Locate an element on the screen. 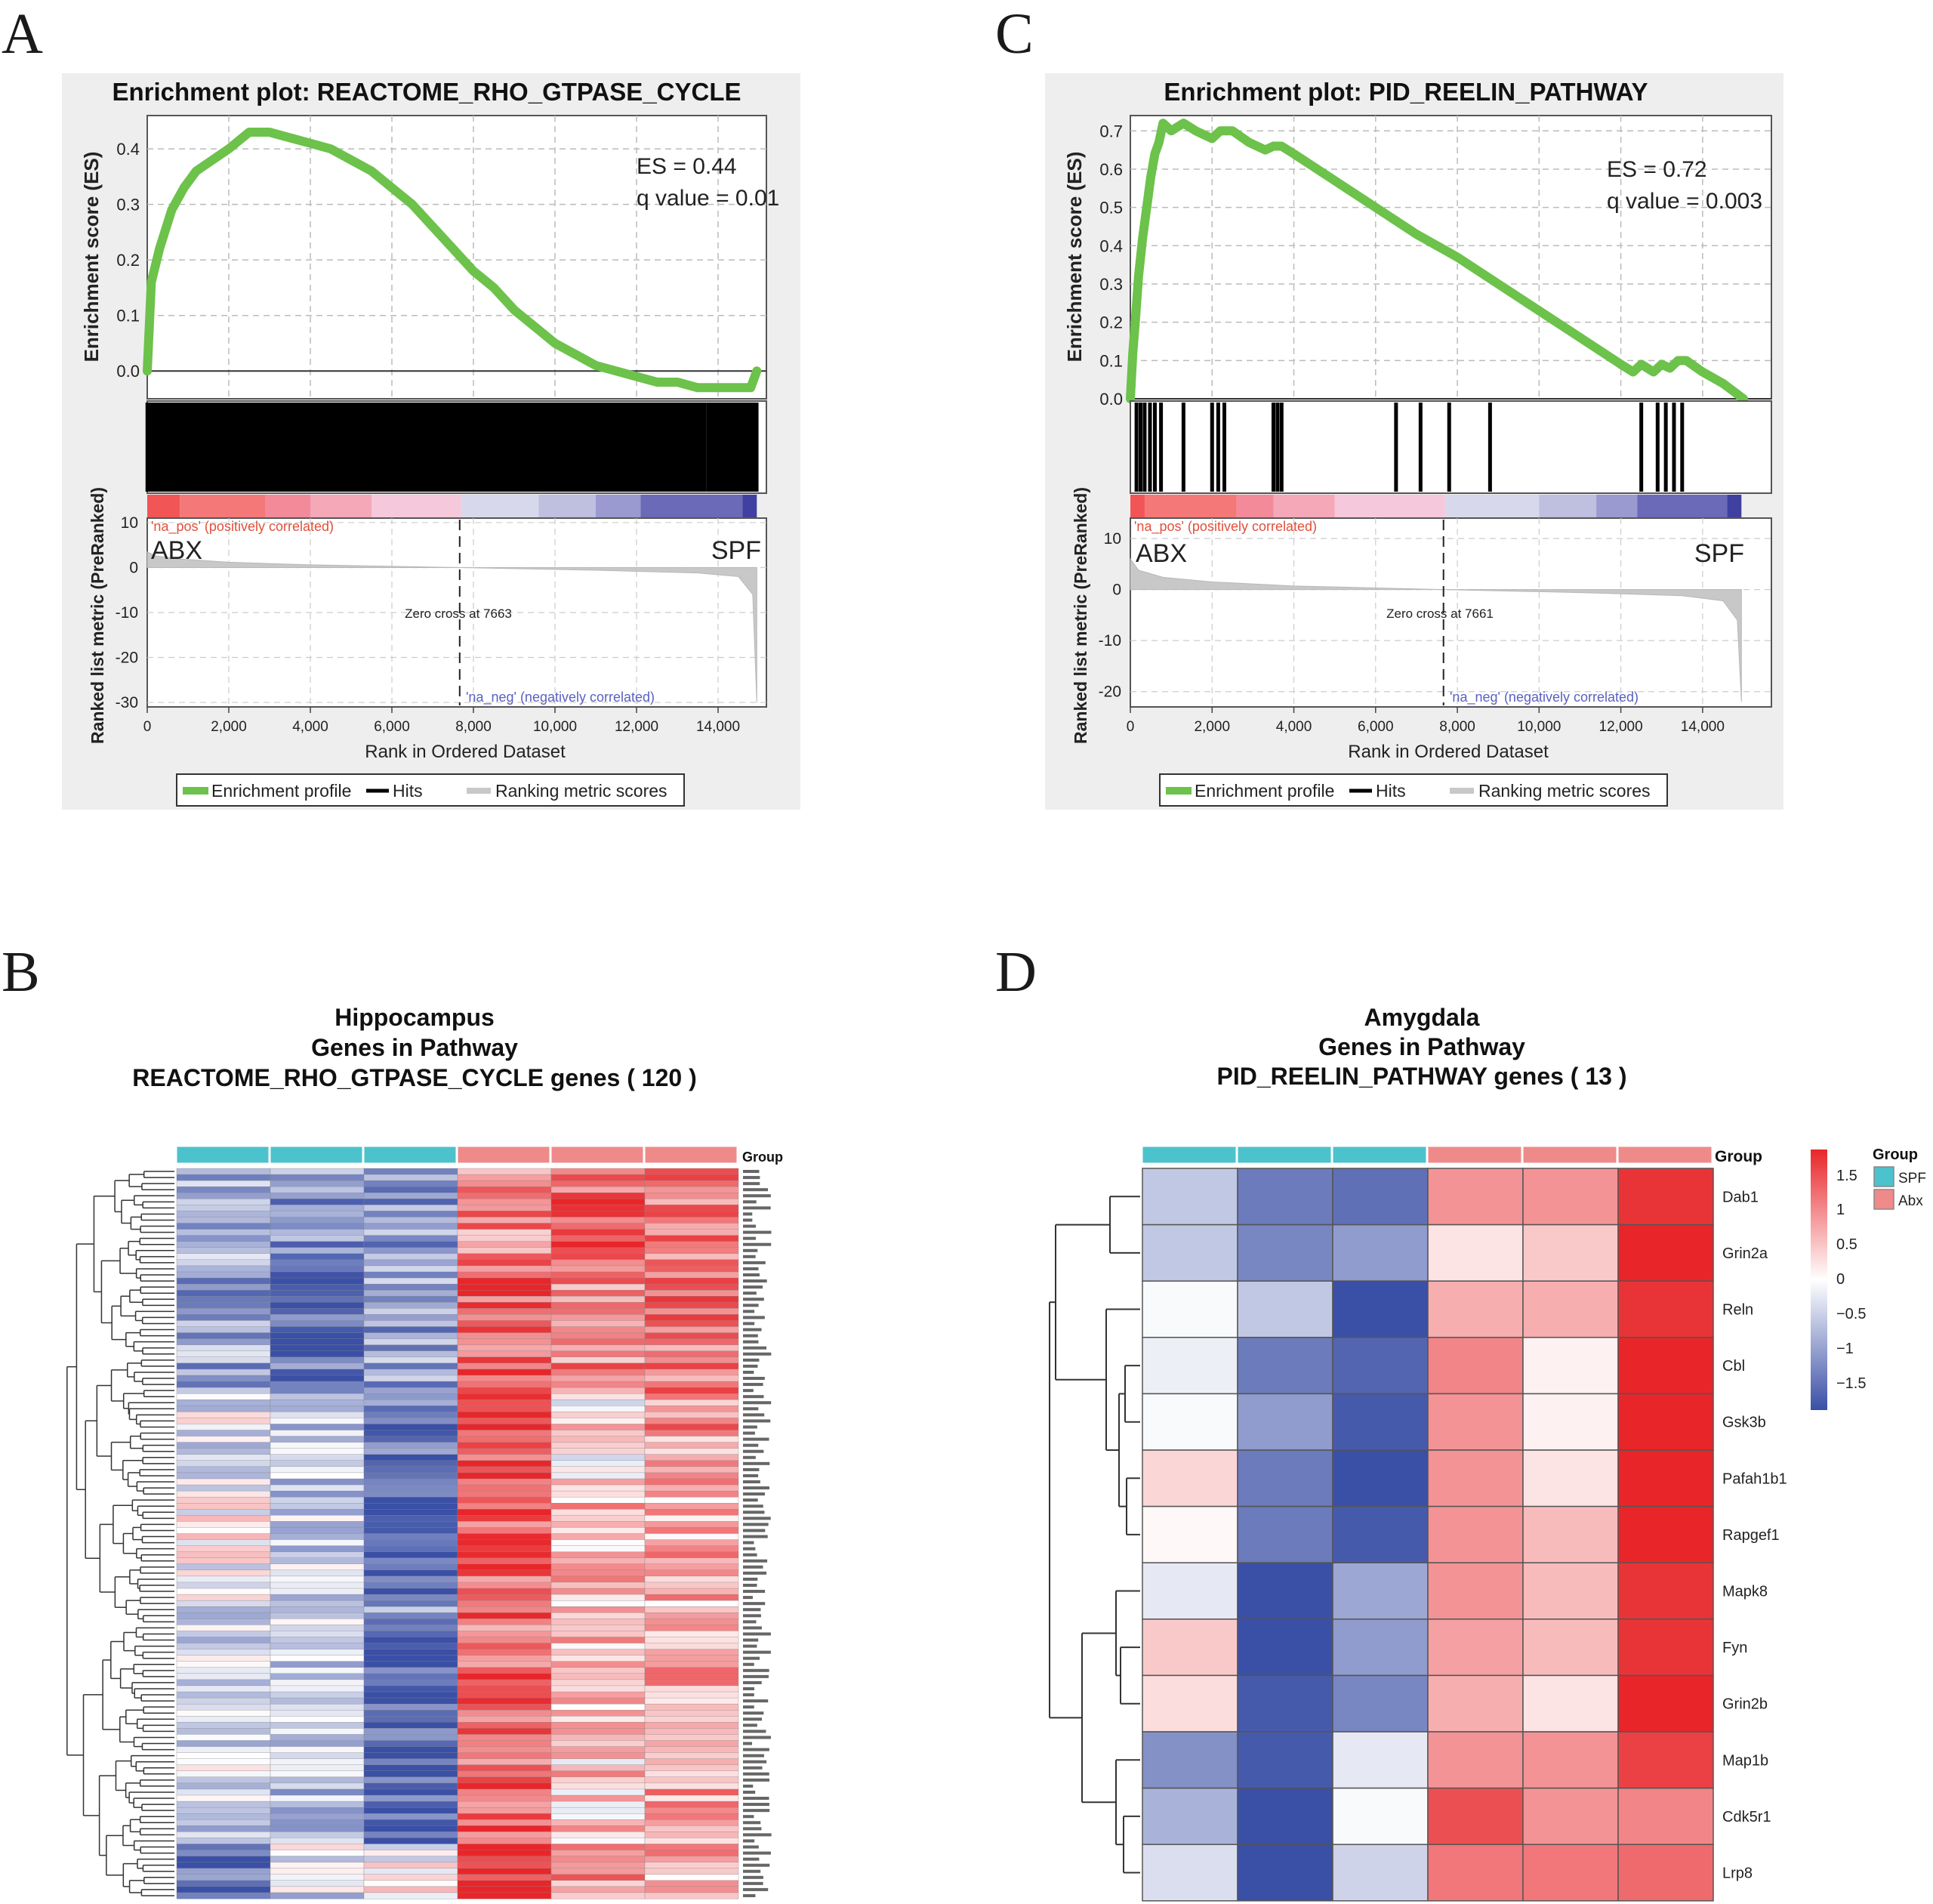 This screenshot has height=1904, width=1933. xtick-label: 2,000 is located at coordinates (229, 727).